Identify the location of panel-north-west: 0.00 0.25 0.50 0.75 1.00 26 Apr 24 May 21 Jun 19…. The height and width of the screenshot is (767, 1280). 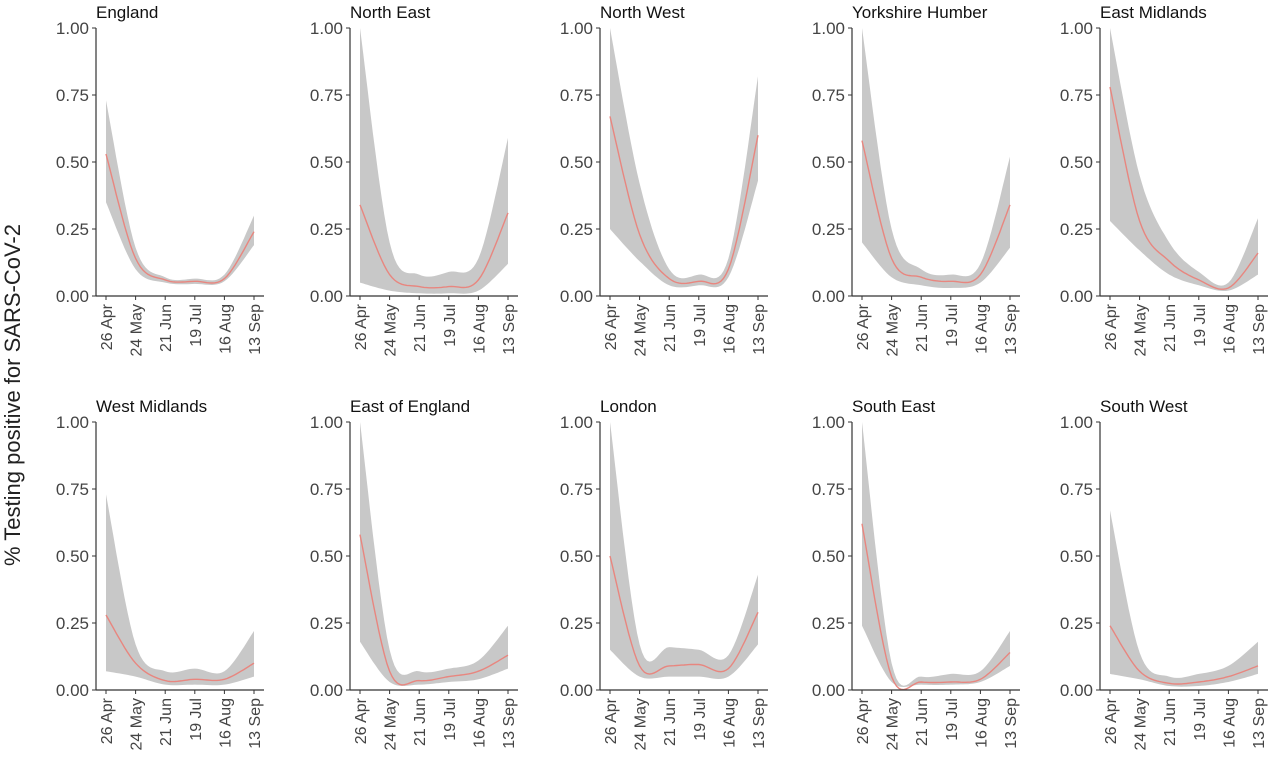
(664, 179).